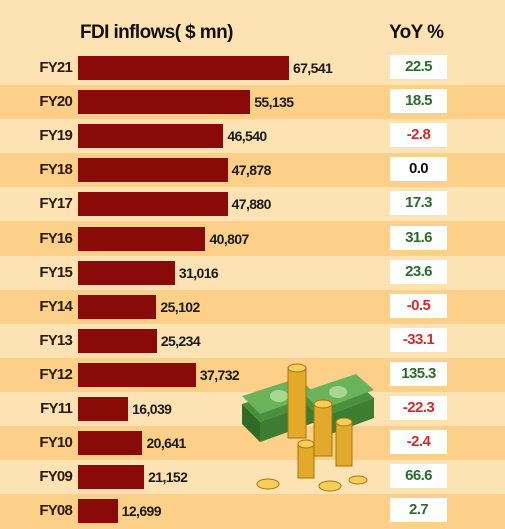 The image size is (505, 529). Describe the element at coordinates (229, 238) in the screenshot. I see `bar-value-label: 40,807` at that location.